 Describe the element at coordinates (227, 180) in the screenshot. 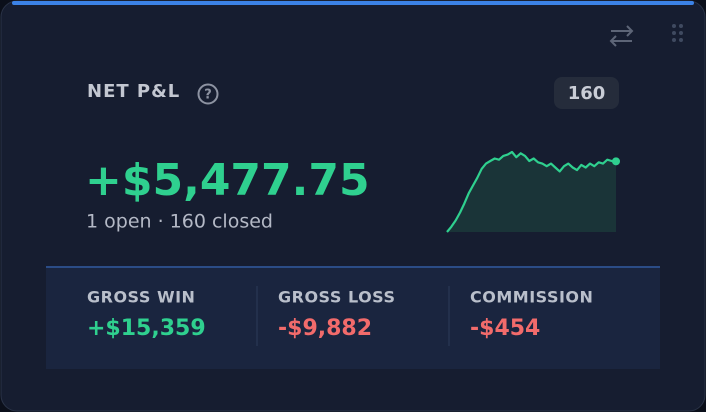

I see `net-value: +$5,477.75` at that location.